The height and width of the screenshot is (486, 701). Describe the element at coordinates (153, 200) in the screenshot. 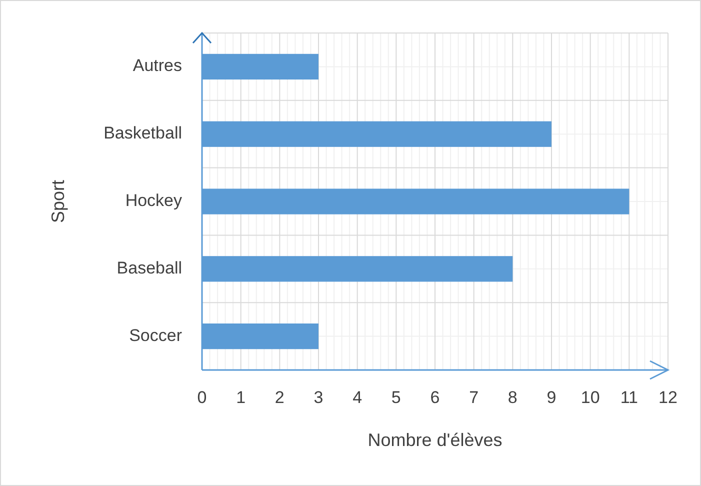

I see `y-tick-label: Hockey` at that location.